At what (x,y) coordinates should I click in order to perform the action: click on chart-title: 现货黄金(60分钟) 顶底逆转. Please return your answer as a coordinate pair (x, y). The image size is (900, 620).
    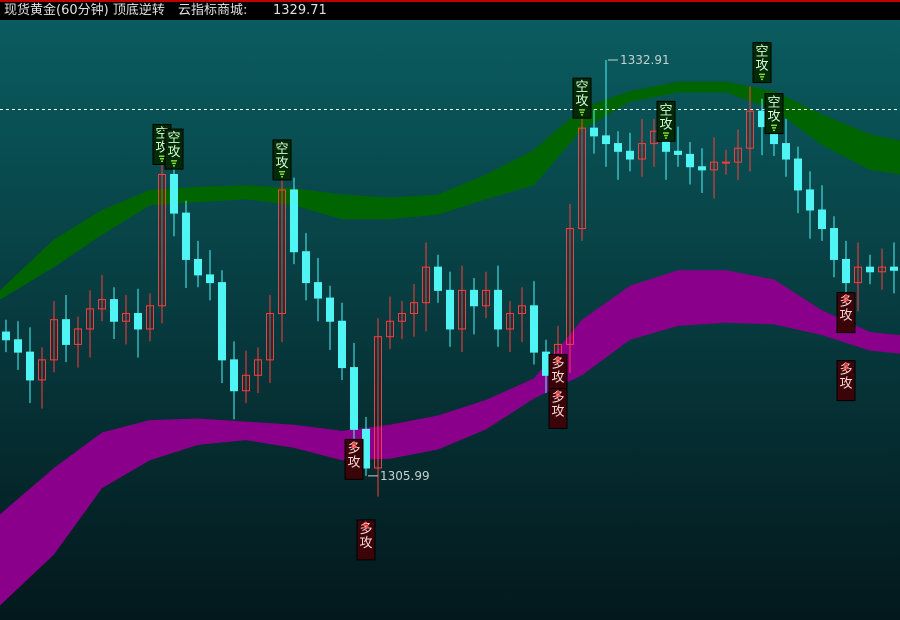
    Looking at the image, I should click on (84, 10).